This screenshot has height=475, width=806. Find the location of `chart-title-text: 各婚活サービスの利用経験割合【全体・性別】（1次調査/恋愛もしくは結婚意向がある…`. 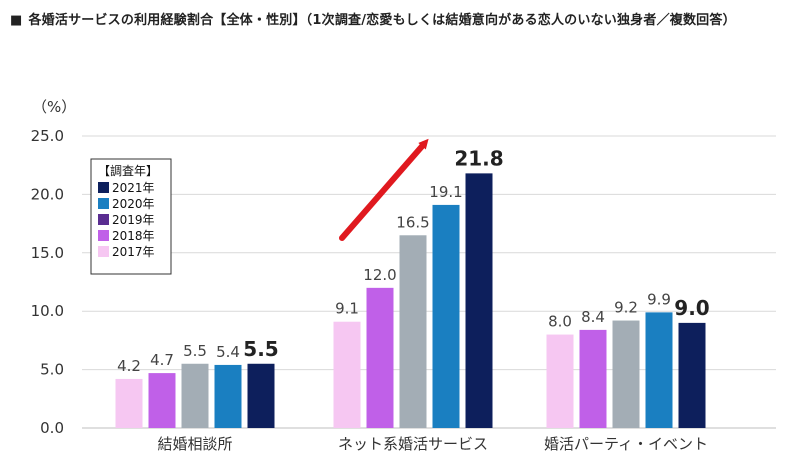

chart-title-text: 各婚活サービスの利用経験割合【全体・性別】（1次調査/恋愛もしくは結婚意向がある… is located at coordinates (382, 20).